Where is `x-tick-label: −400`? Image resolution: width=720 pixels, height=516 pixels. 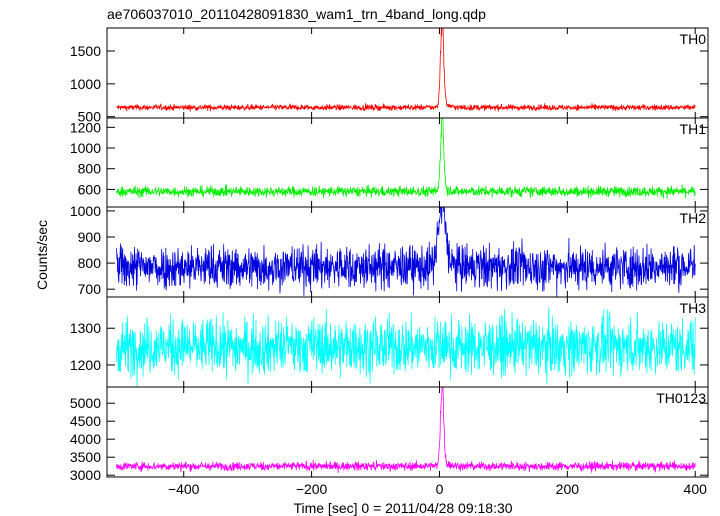 x-tick-label: −400 is located at coordinates (184, 489).